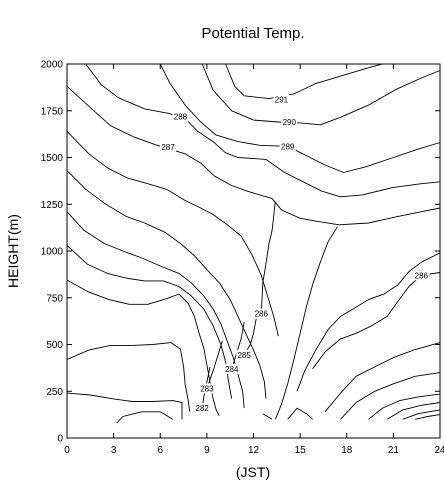 The image size is (444, 482). I want to click on contour-label-285: 285, so click(244, 354).